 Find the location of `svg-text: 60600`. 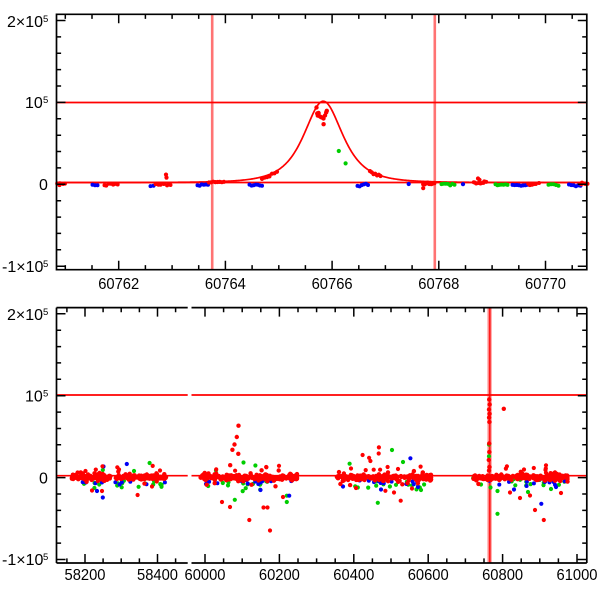

svg-text: 60600 is located at coordinates (428, 575).